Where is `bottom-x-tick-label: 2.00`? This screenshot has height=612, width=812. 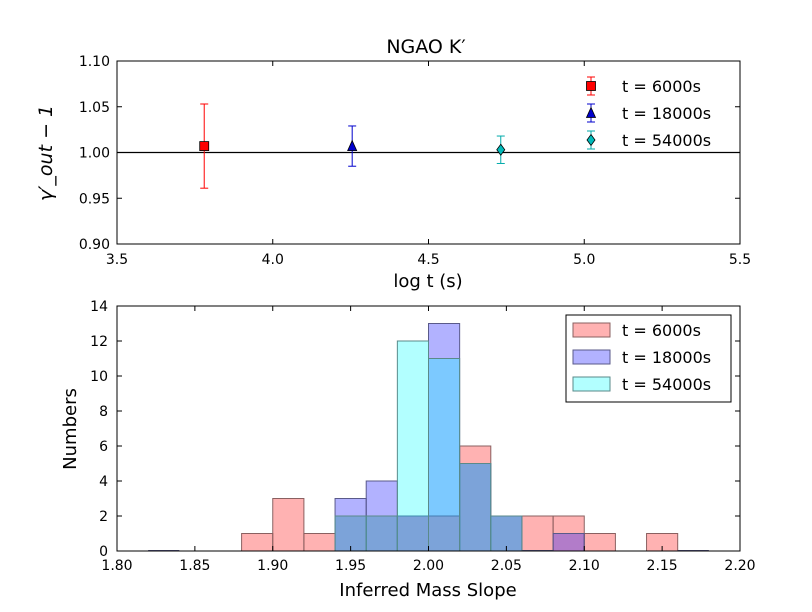
bottom-x-tick-label: 2.00 is located at coordinates (428, 566).